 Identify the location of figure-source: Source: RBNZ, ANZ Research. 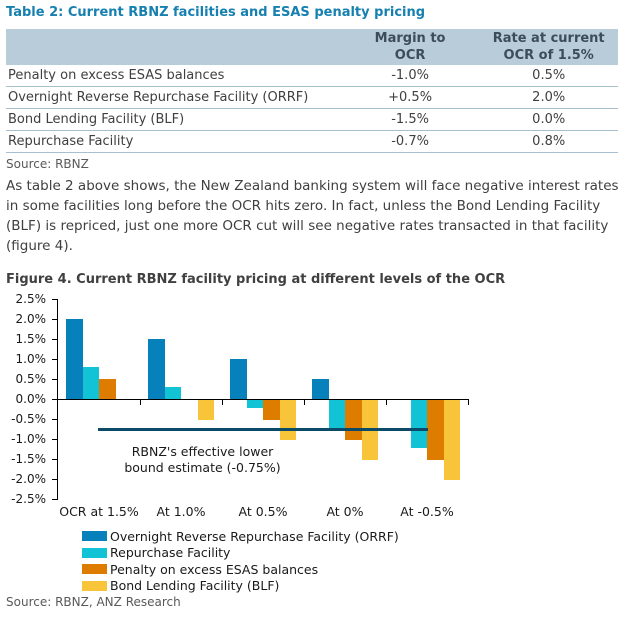
(93, 602).